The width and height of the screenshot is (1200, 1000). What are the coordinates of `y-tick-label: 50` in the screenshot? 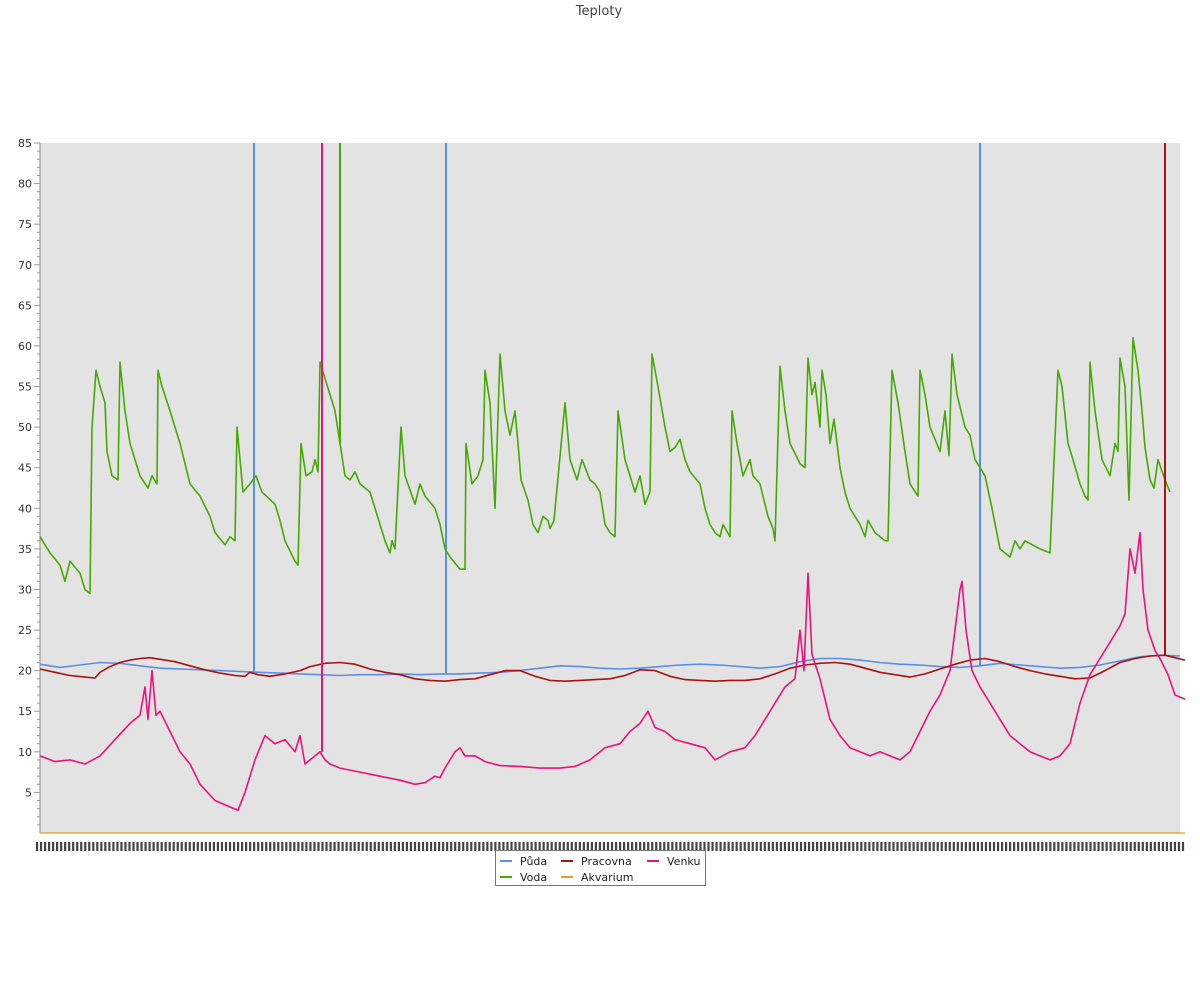 It's located at (25, 427).